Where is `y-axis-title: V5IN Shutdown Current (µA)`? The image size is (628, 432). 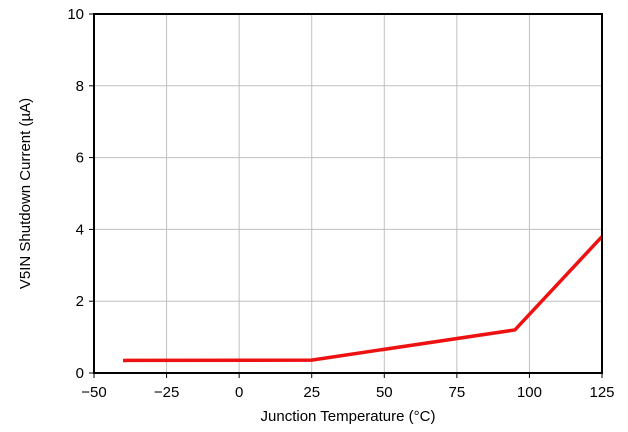
y-axis-title: V5IN Shutdown Current (µA) is located at coordinates (25, 193).